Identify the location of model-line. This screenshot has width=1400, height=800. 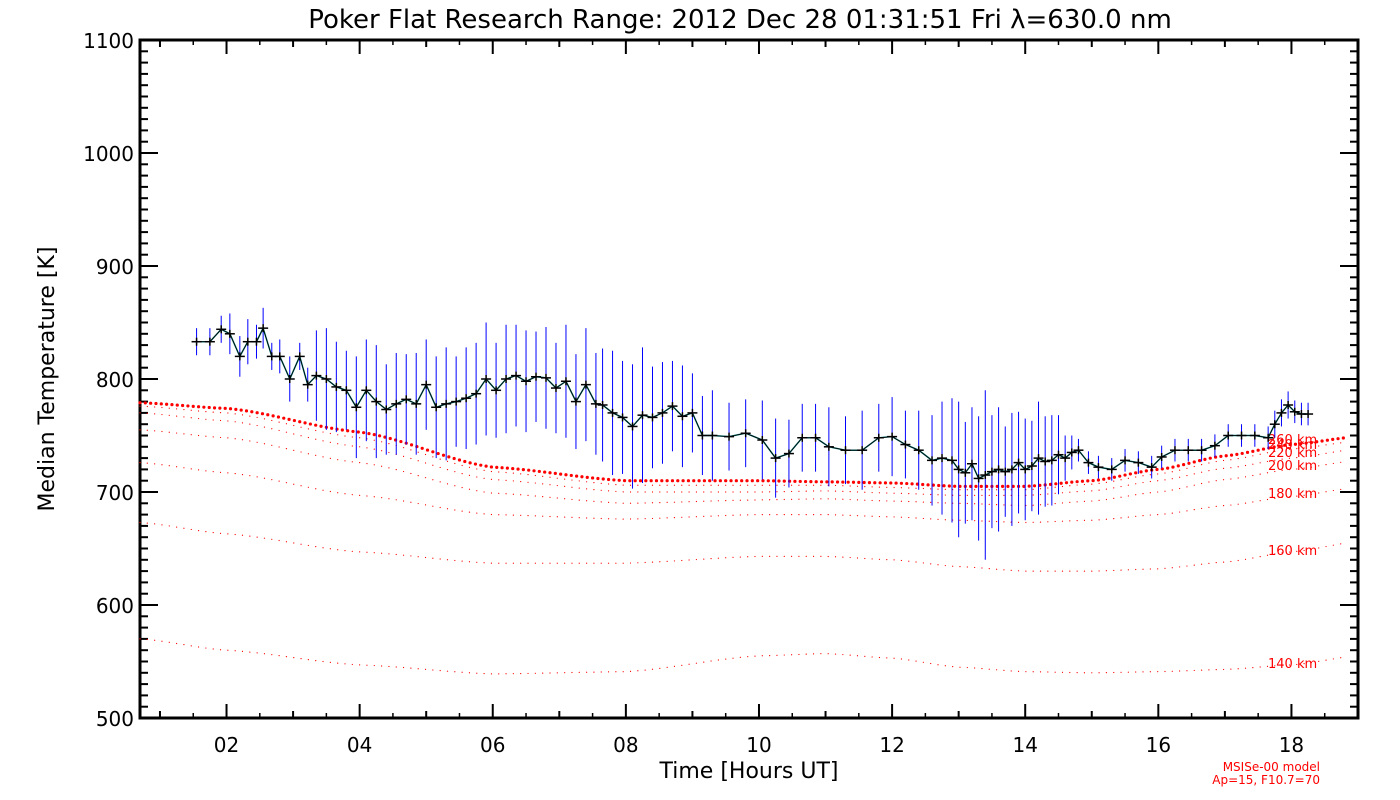
(740, 448).